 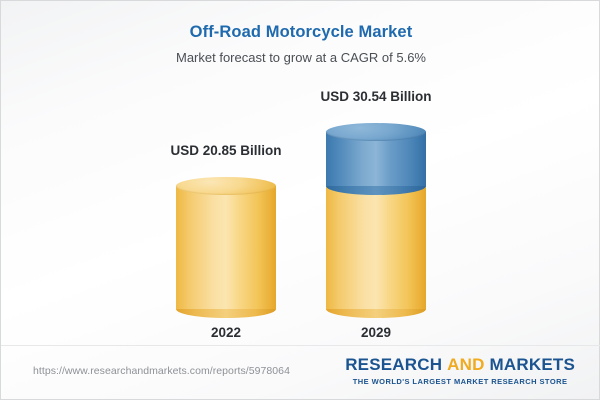 What do you see at coordinates (394, 364) in the screenshot?
I see `brand-word-research: RESEARCH` at bounding box center [394, 364].